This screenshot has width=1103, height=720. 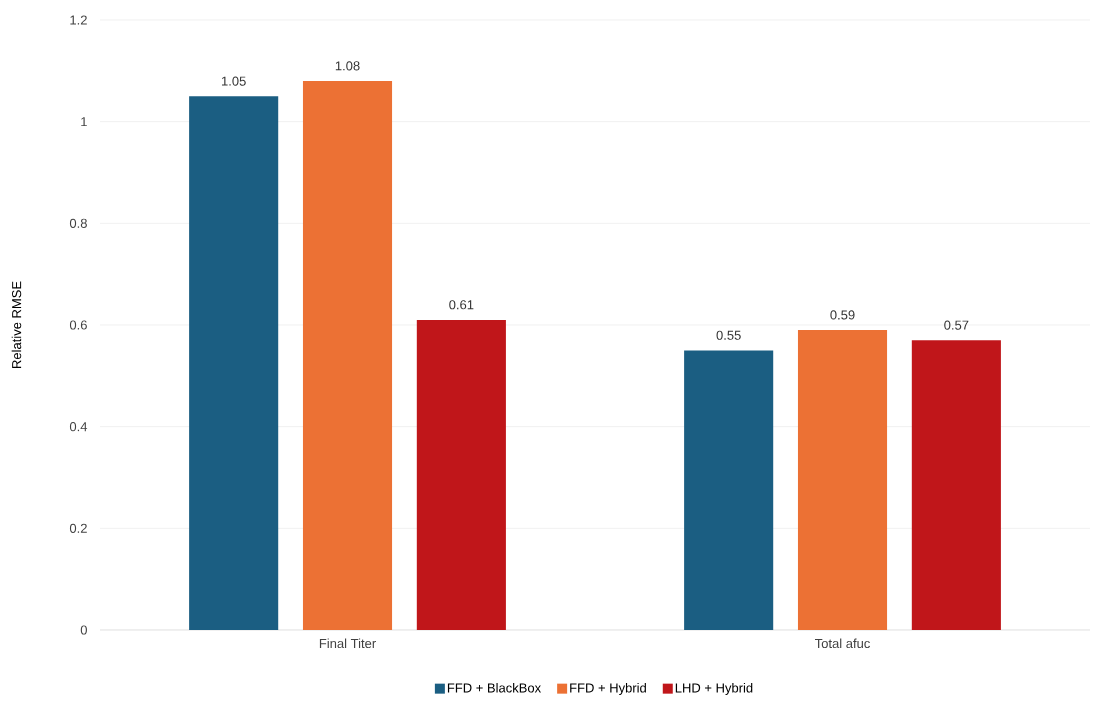 I want to click on x-tick-label: Final Titer, so click(x=347, y=643).